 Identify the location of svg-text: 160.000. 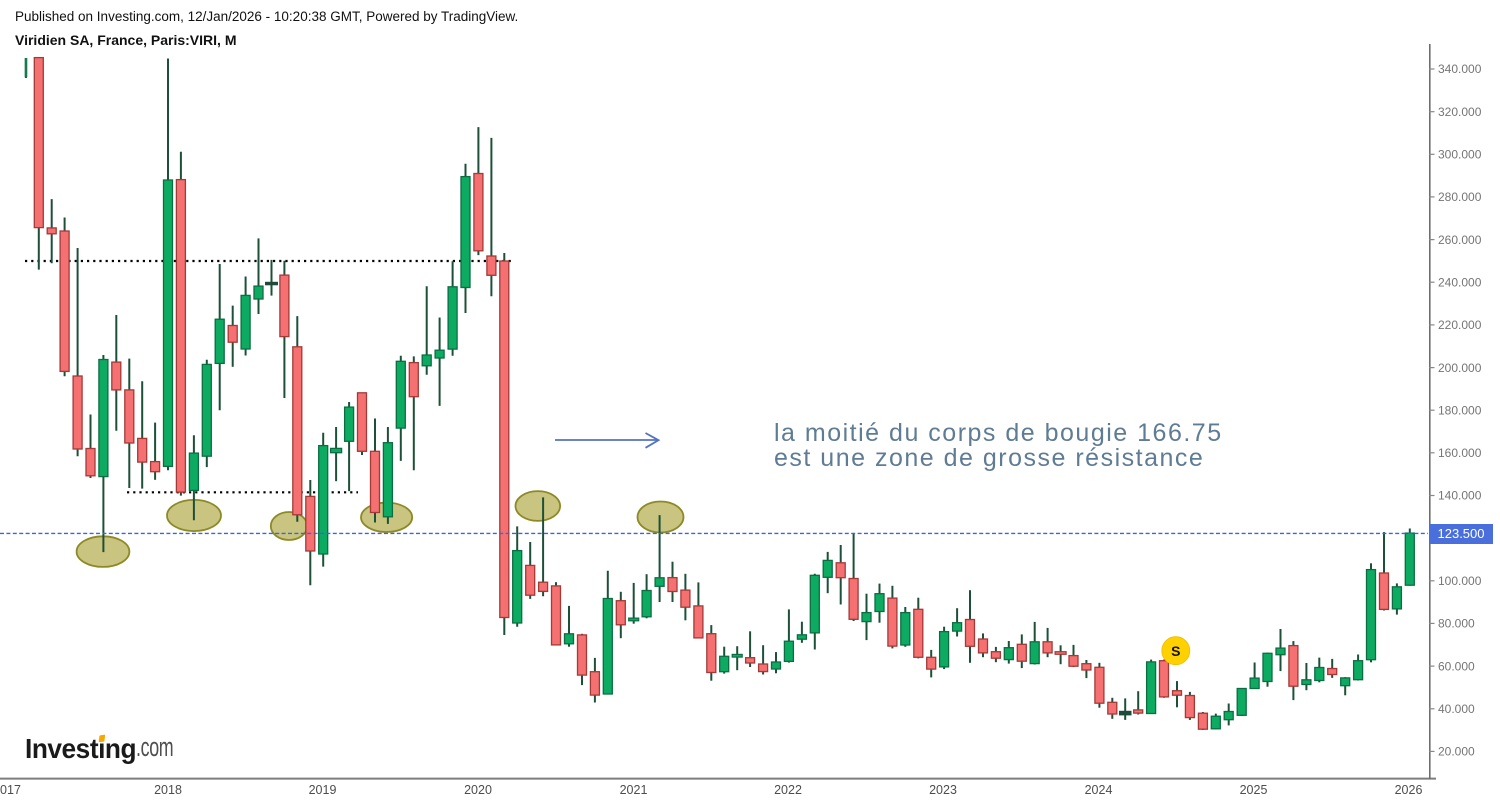
(1460, 453).